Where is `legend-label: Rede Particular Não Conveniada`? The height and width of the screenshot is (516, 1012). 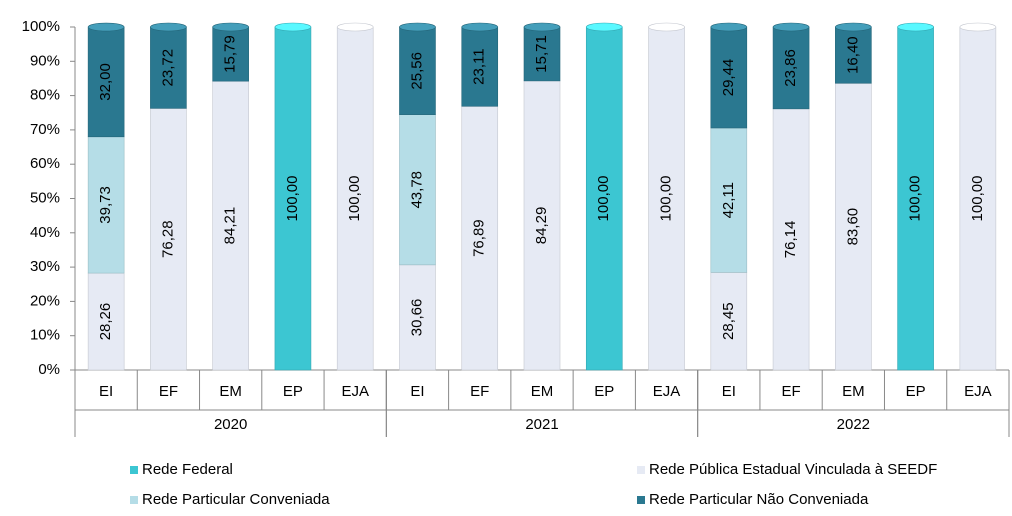 legend-label: Rede Particular Não Conveniada is located at coordinates (759, 499).